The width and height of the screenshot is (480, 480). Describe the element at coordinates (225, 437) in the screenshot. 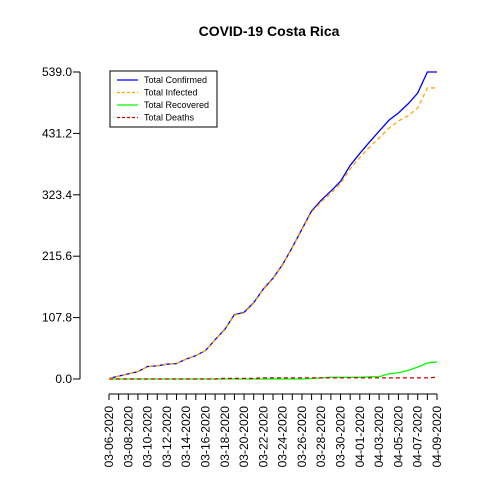

I see `x-tick-label: 03-18-2020` at that location.